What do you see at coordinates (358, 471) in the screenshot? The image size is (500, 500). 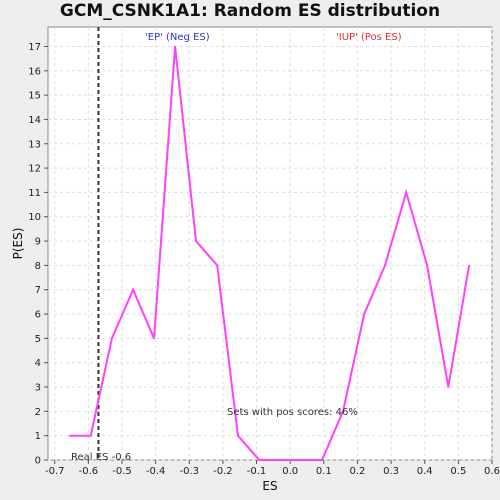 I see `x-tick-label: 0.2` at bounding box center [358, 471].